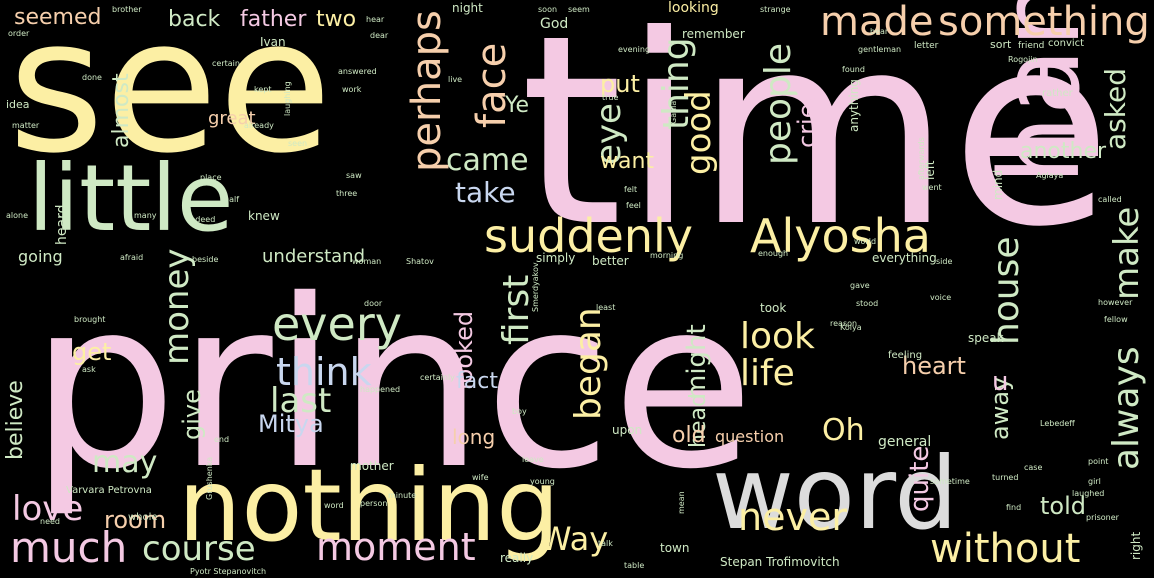 Image resolution: width=1154 pixels, height=578 pixels. Describe the element at coordinates (221, 439) in the screenshot. I see `cloud-word: end` at that location.